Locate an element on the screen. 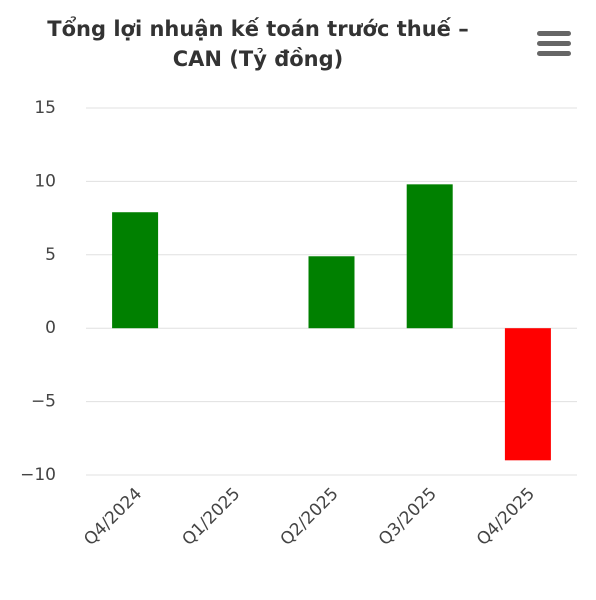 This screenshot has height=600, width=596. x-tick-label: Q4/2025 is located at coordinates (506, 517).